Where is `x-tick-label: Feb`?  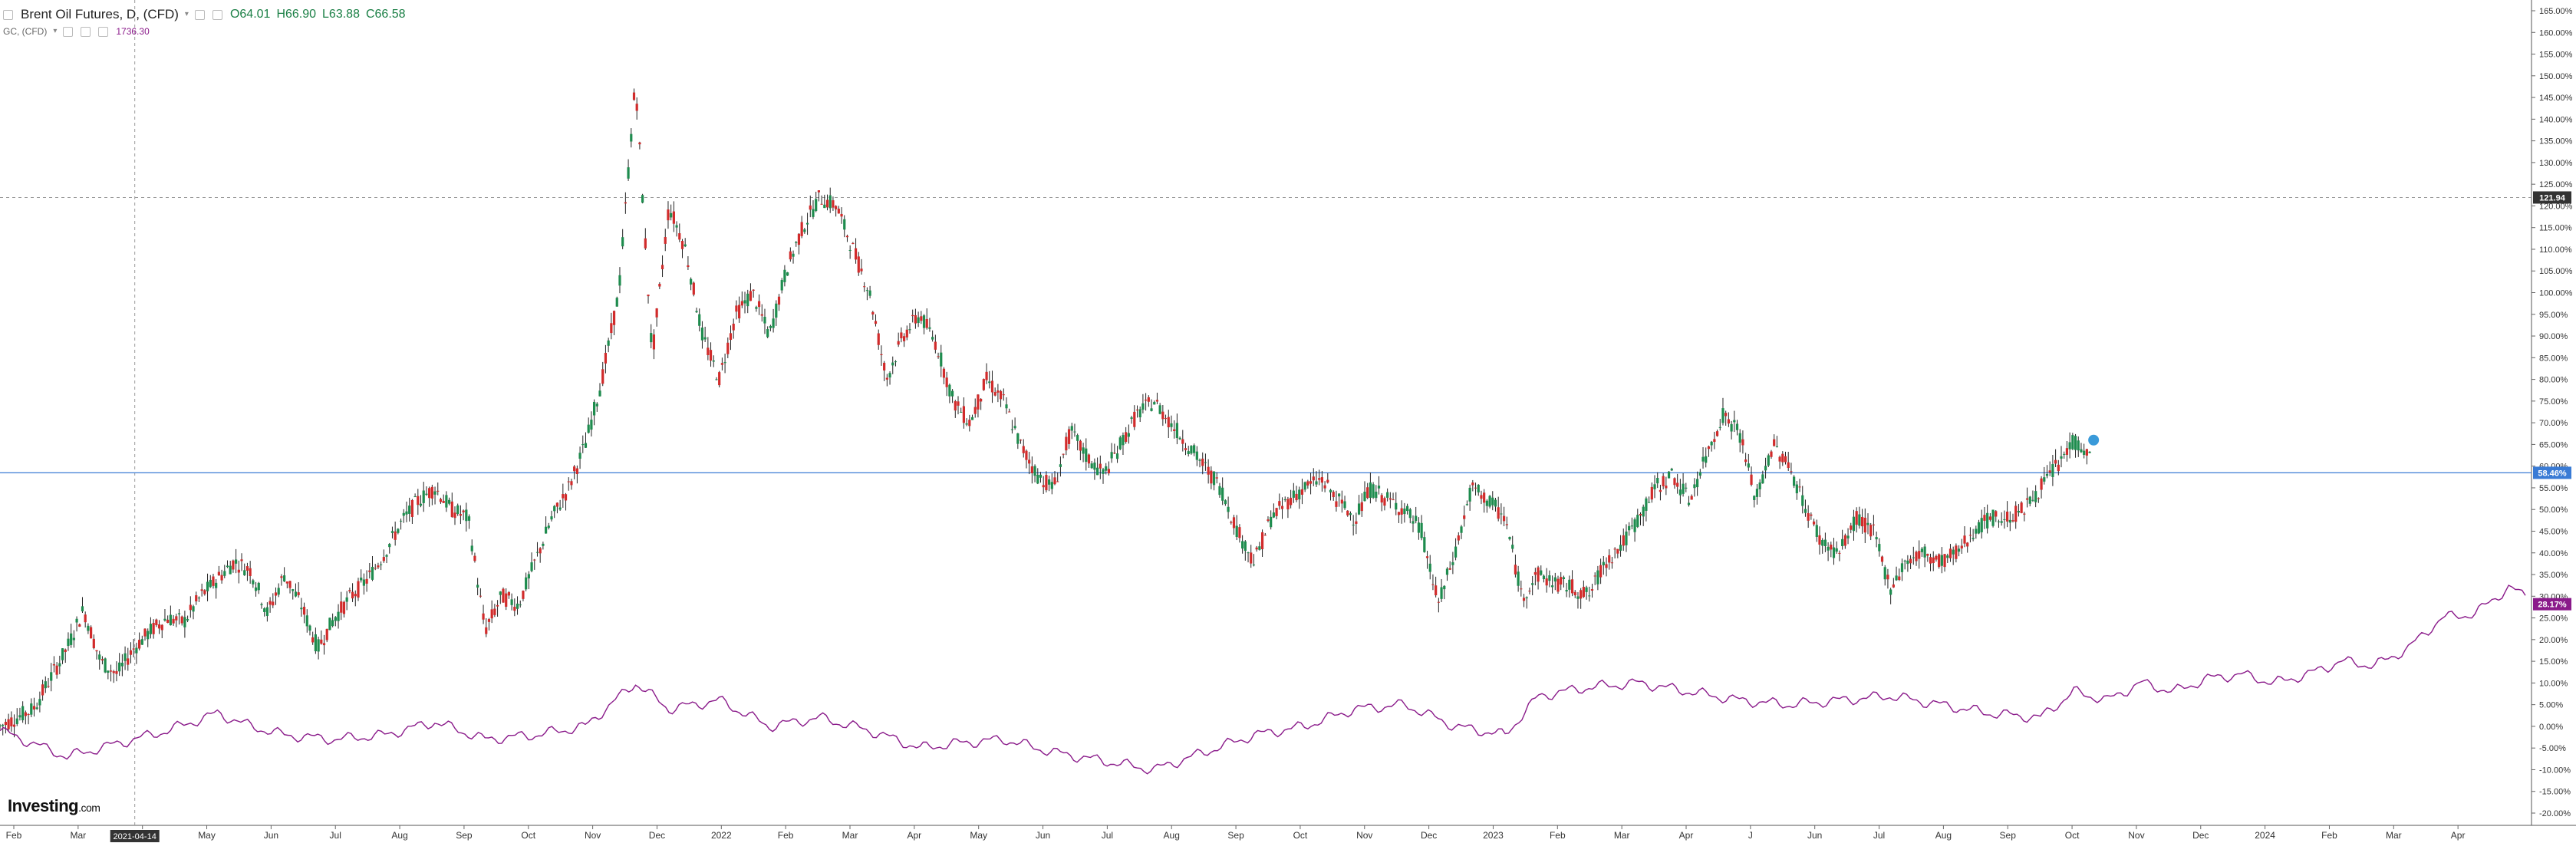 x-tick-label: Feb is located at coordinates (2329, 835).